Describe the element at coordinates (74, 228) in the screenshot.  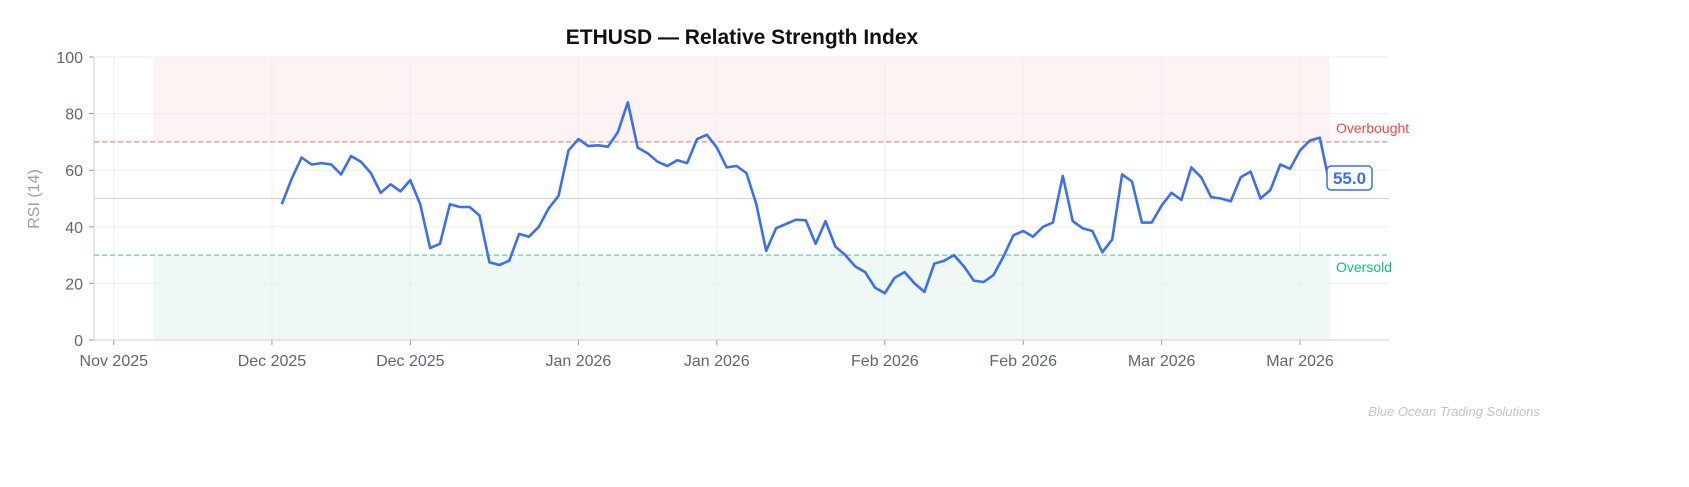
I see `y-tick-label: 40` at that location.